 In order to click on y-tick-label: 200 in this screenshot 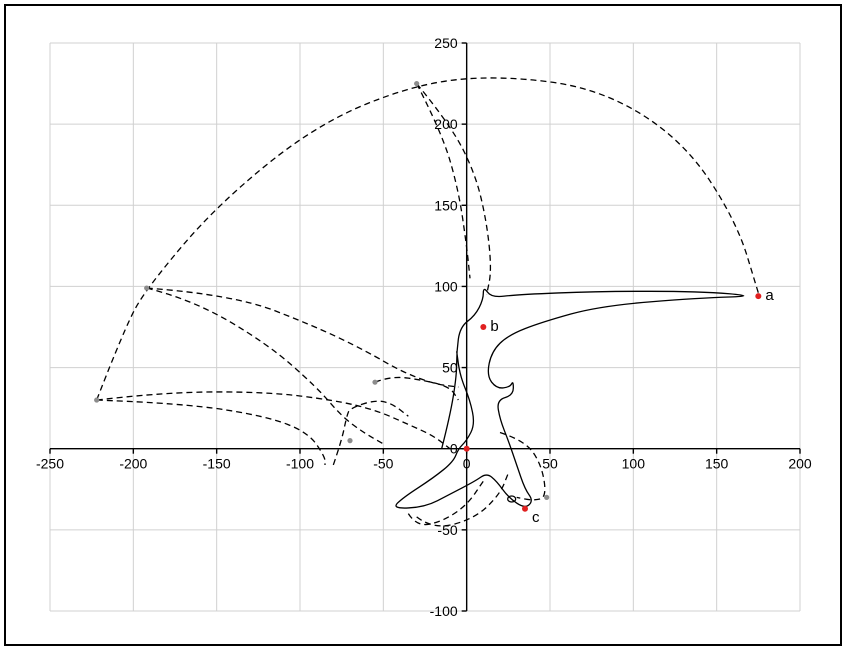, I will do `click(446, 124)`.